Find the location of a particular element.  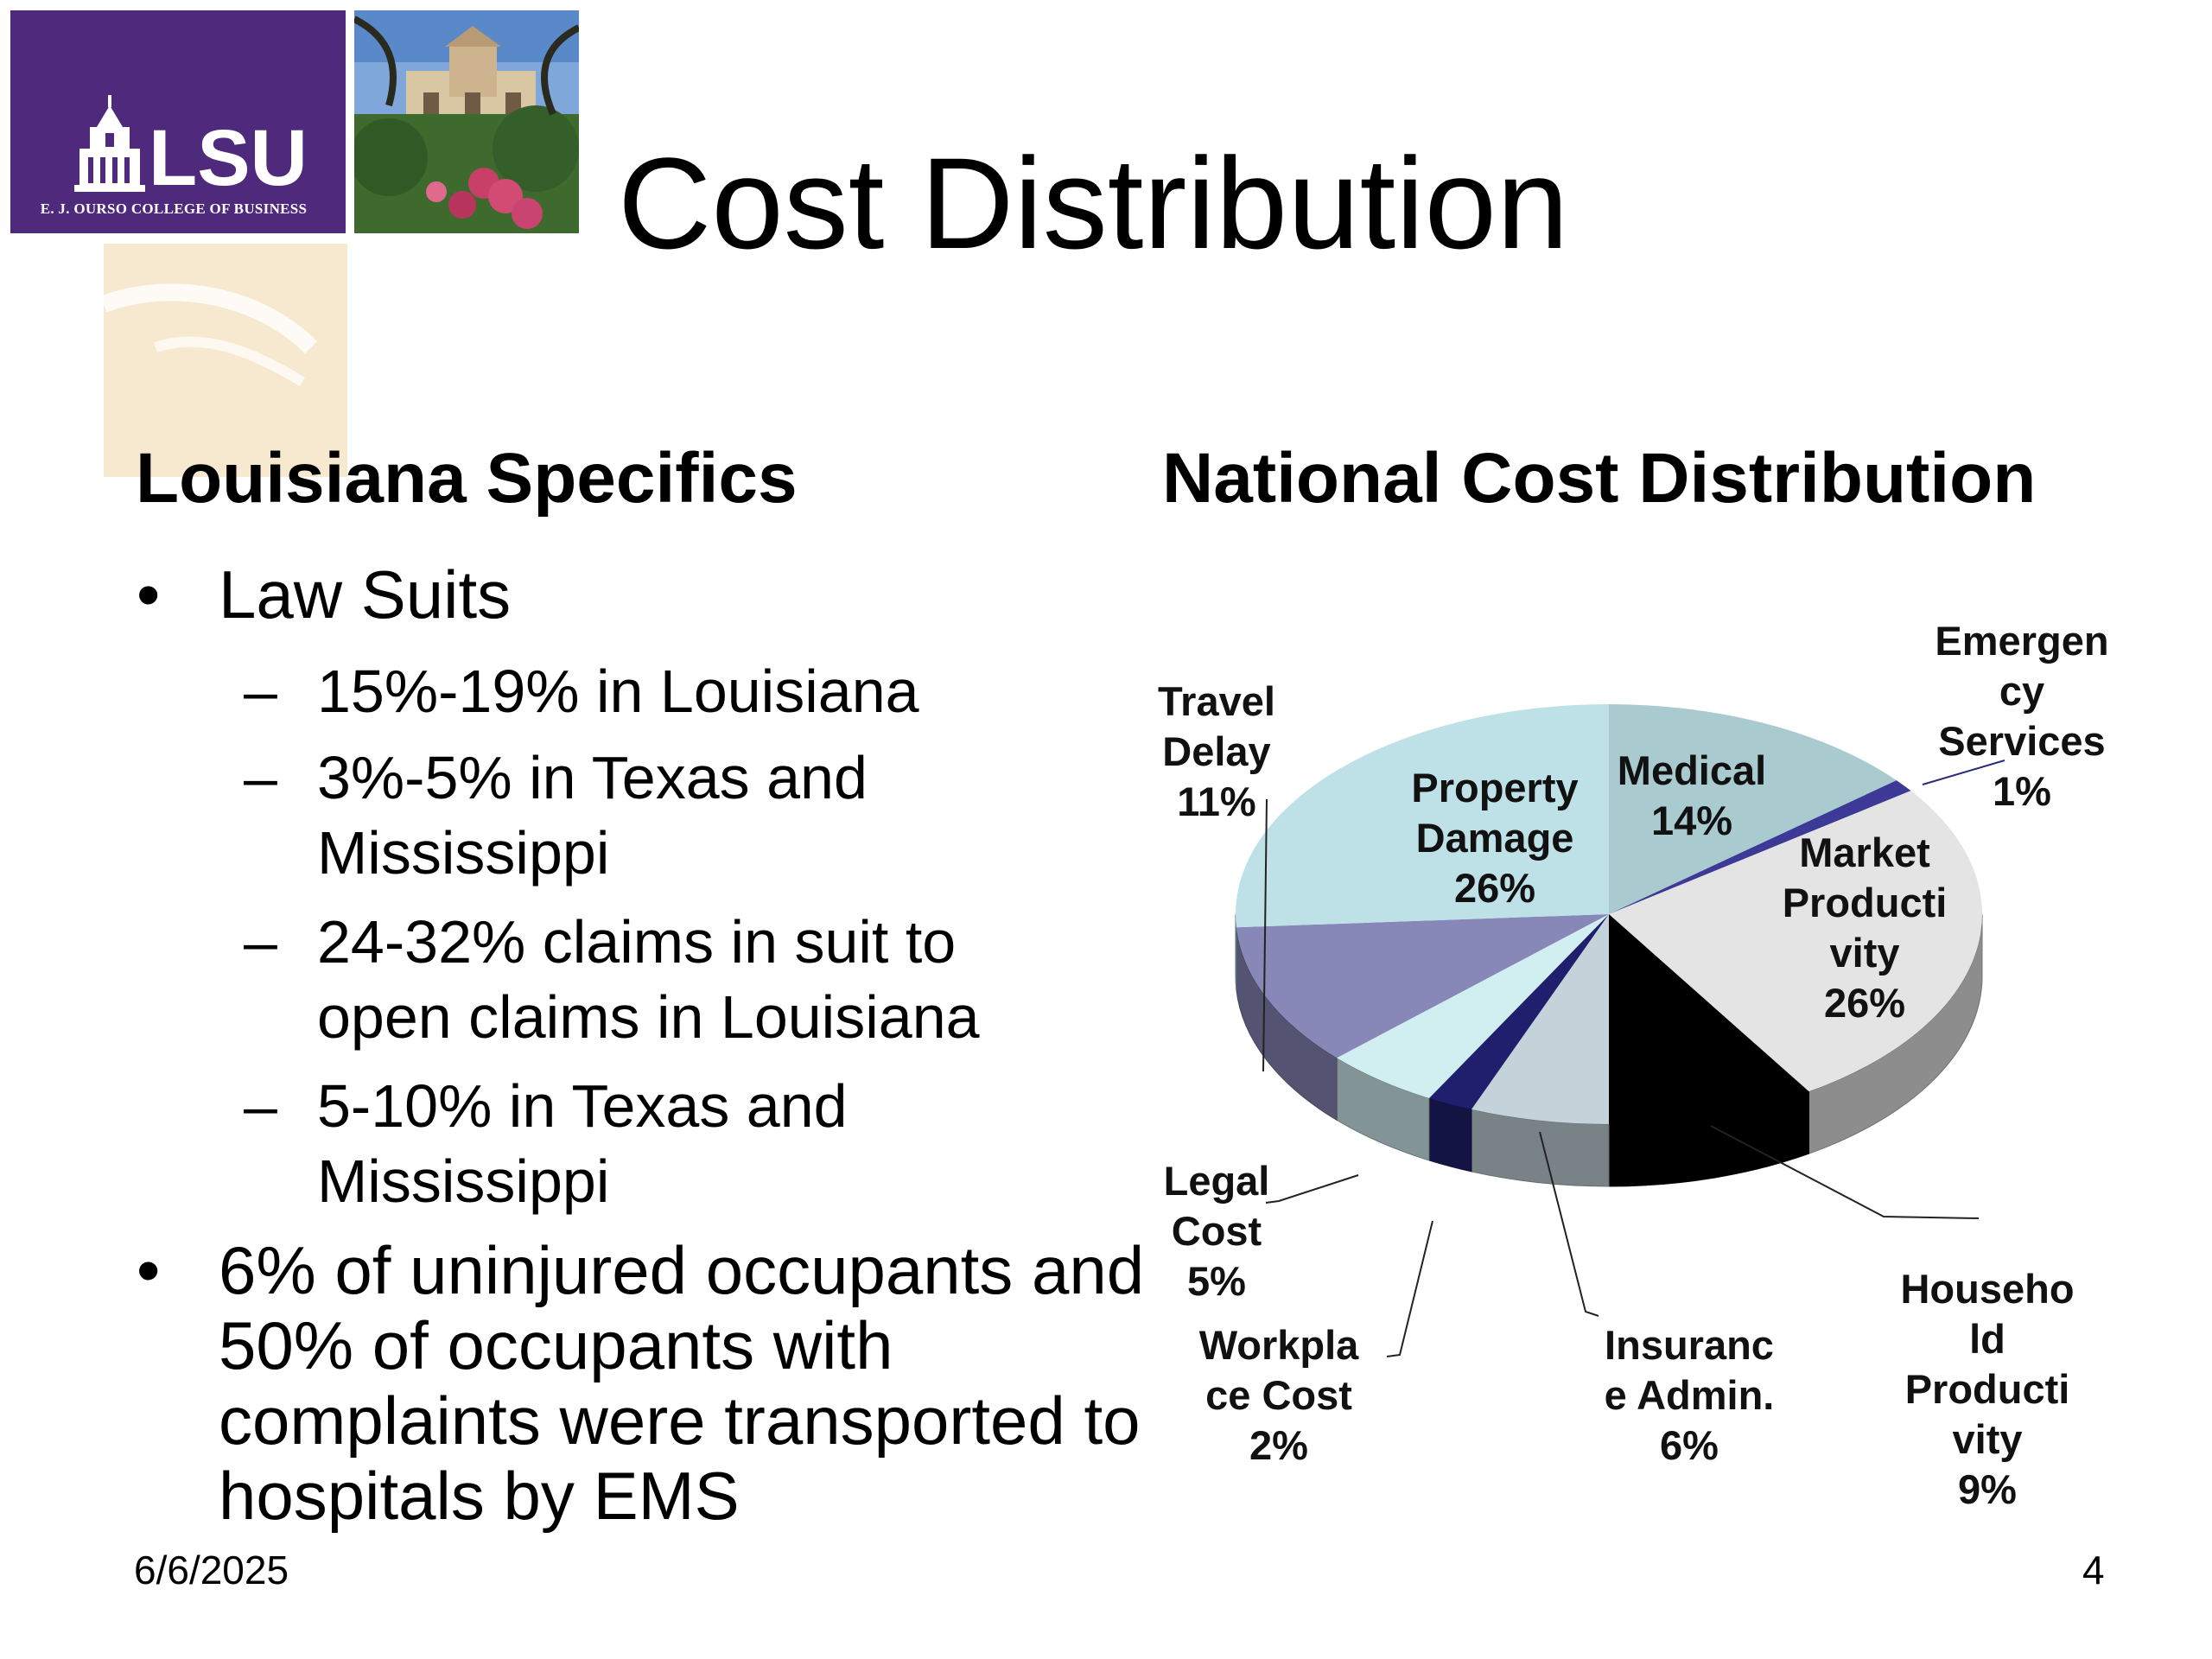

bullet-line: hospitals by EMS is located at coordinates (479, 1496).